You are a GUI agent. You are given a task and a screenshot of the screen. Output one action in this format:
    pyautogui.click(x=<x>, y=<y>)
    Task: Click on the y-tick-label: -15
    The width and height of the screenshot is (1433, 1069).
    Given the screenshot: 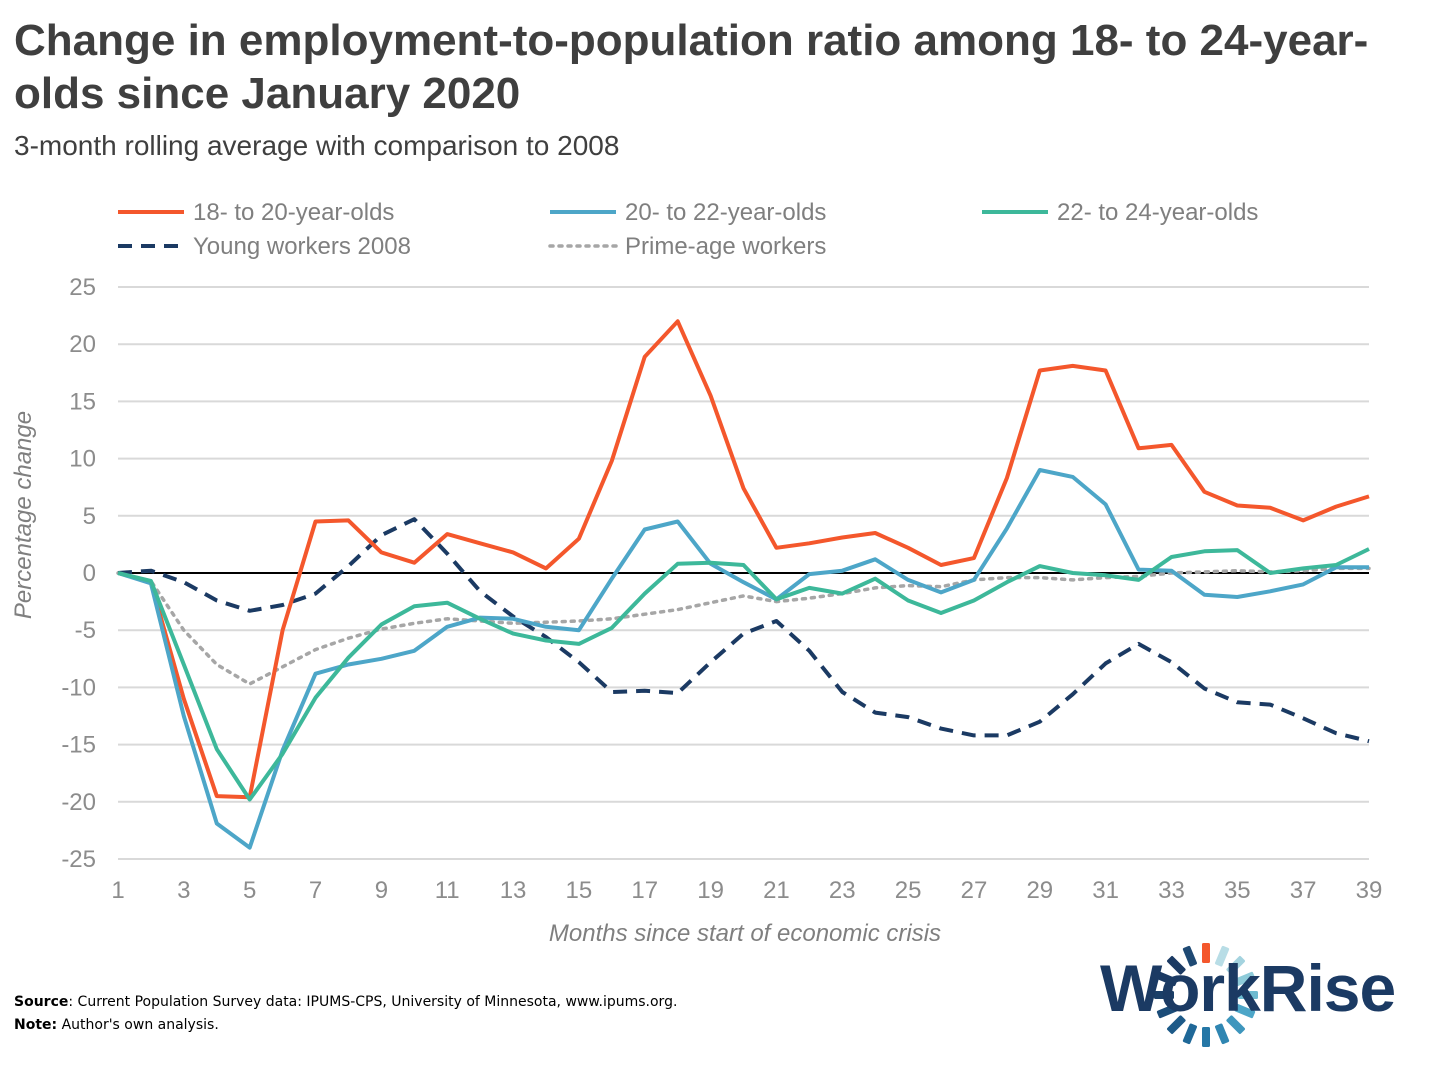 What is the action you would take?
    pyautogui.click(x=78, y=745)
    